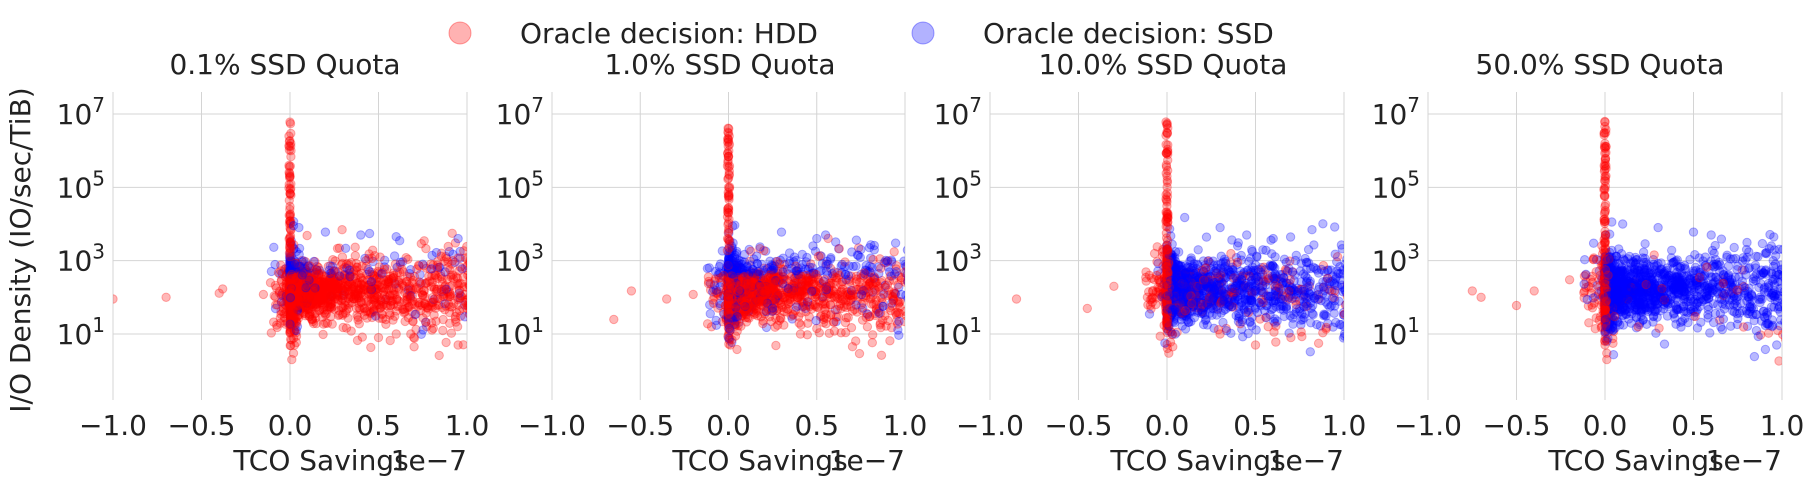  What do you see at coordinates (81, 185) in the screenshot?
I see `y-tick-label: 105` at bounding box center [81, 185].